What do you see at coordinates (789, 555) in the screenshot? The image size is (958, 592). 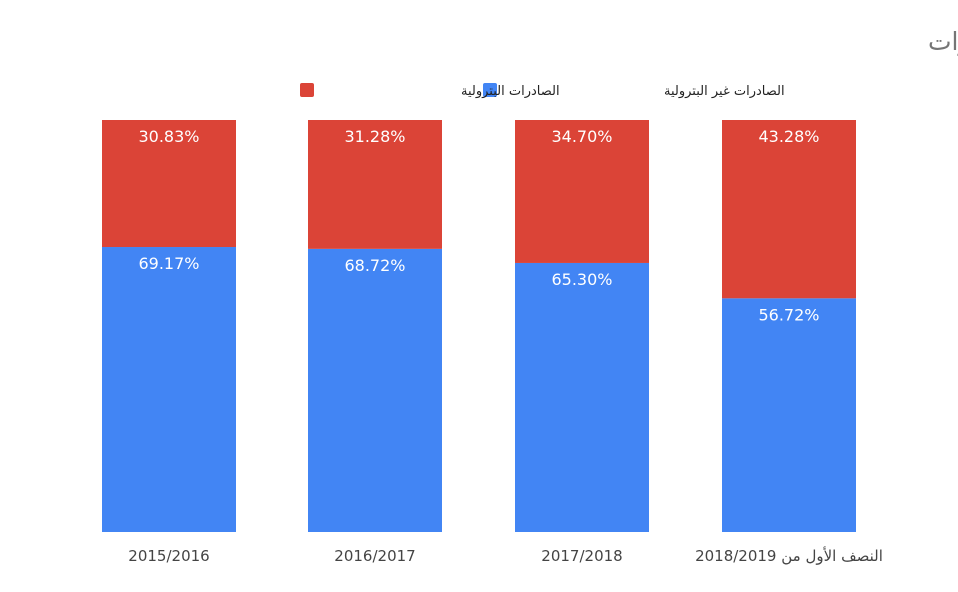 I see `x-tick-label-3: النصف الأول من 2018/2019` at bounding box center [789, 555].